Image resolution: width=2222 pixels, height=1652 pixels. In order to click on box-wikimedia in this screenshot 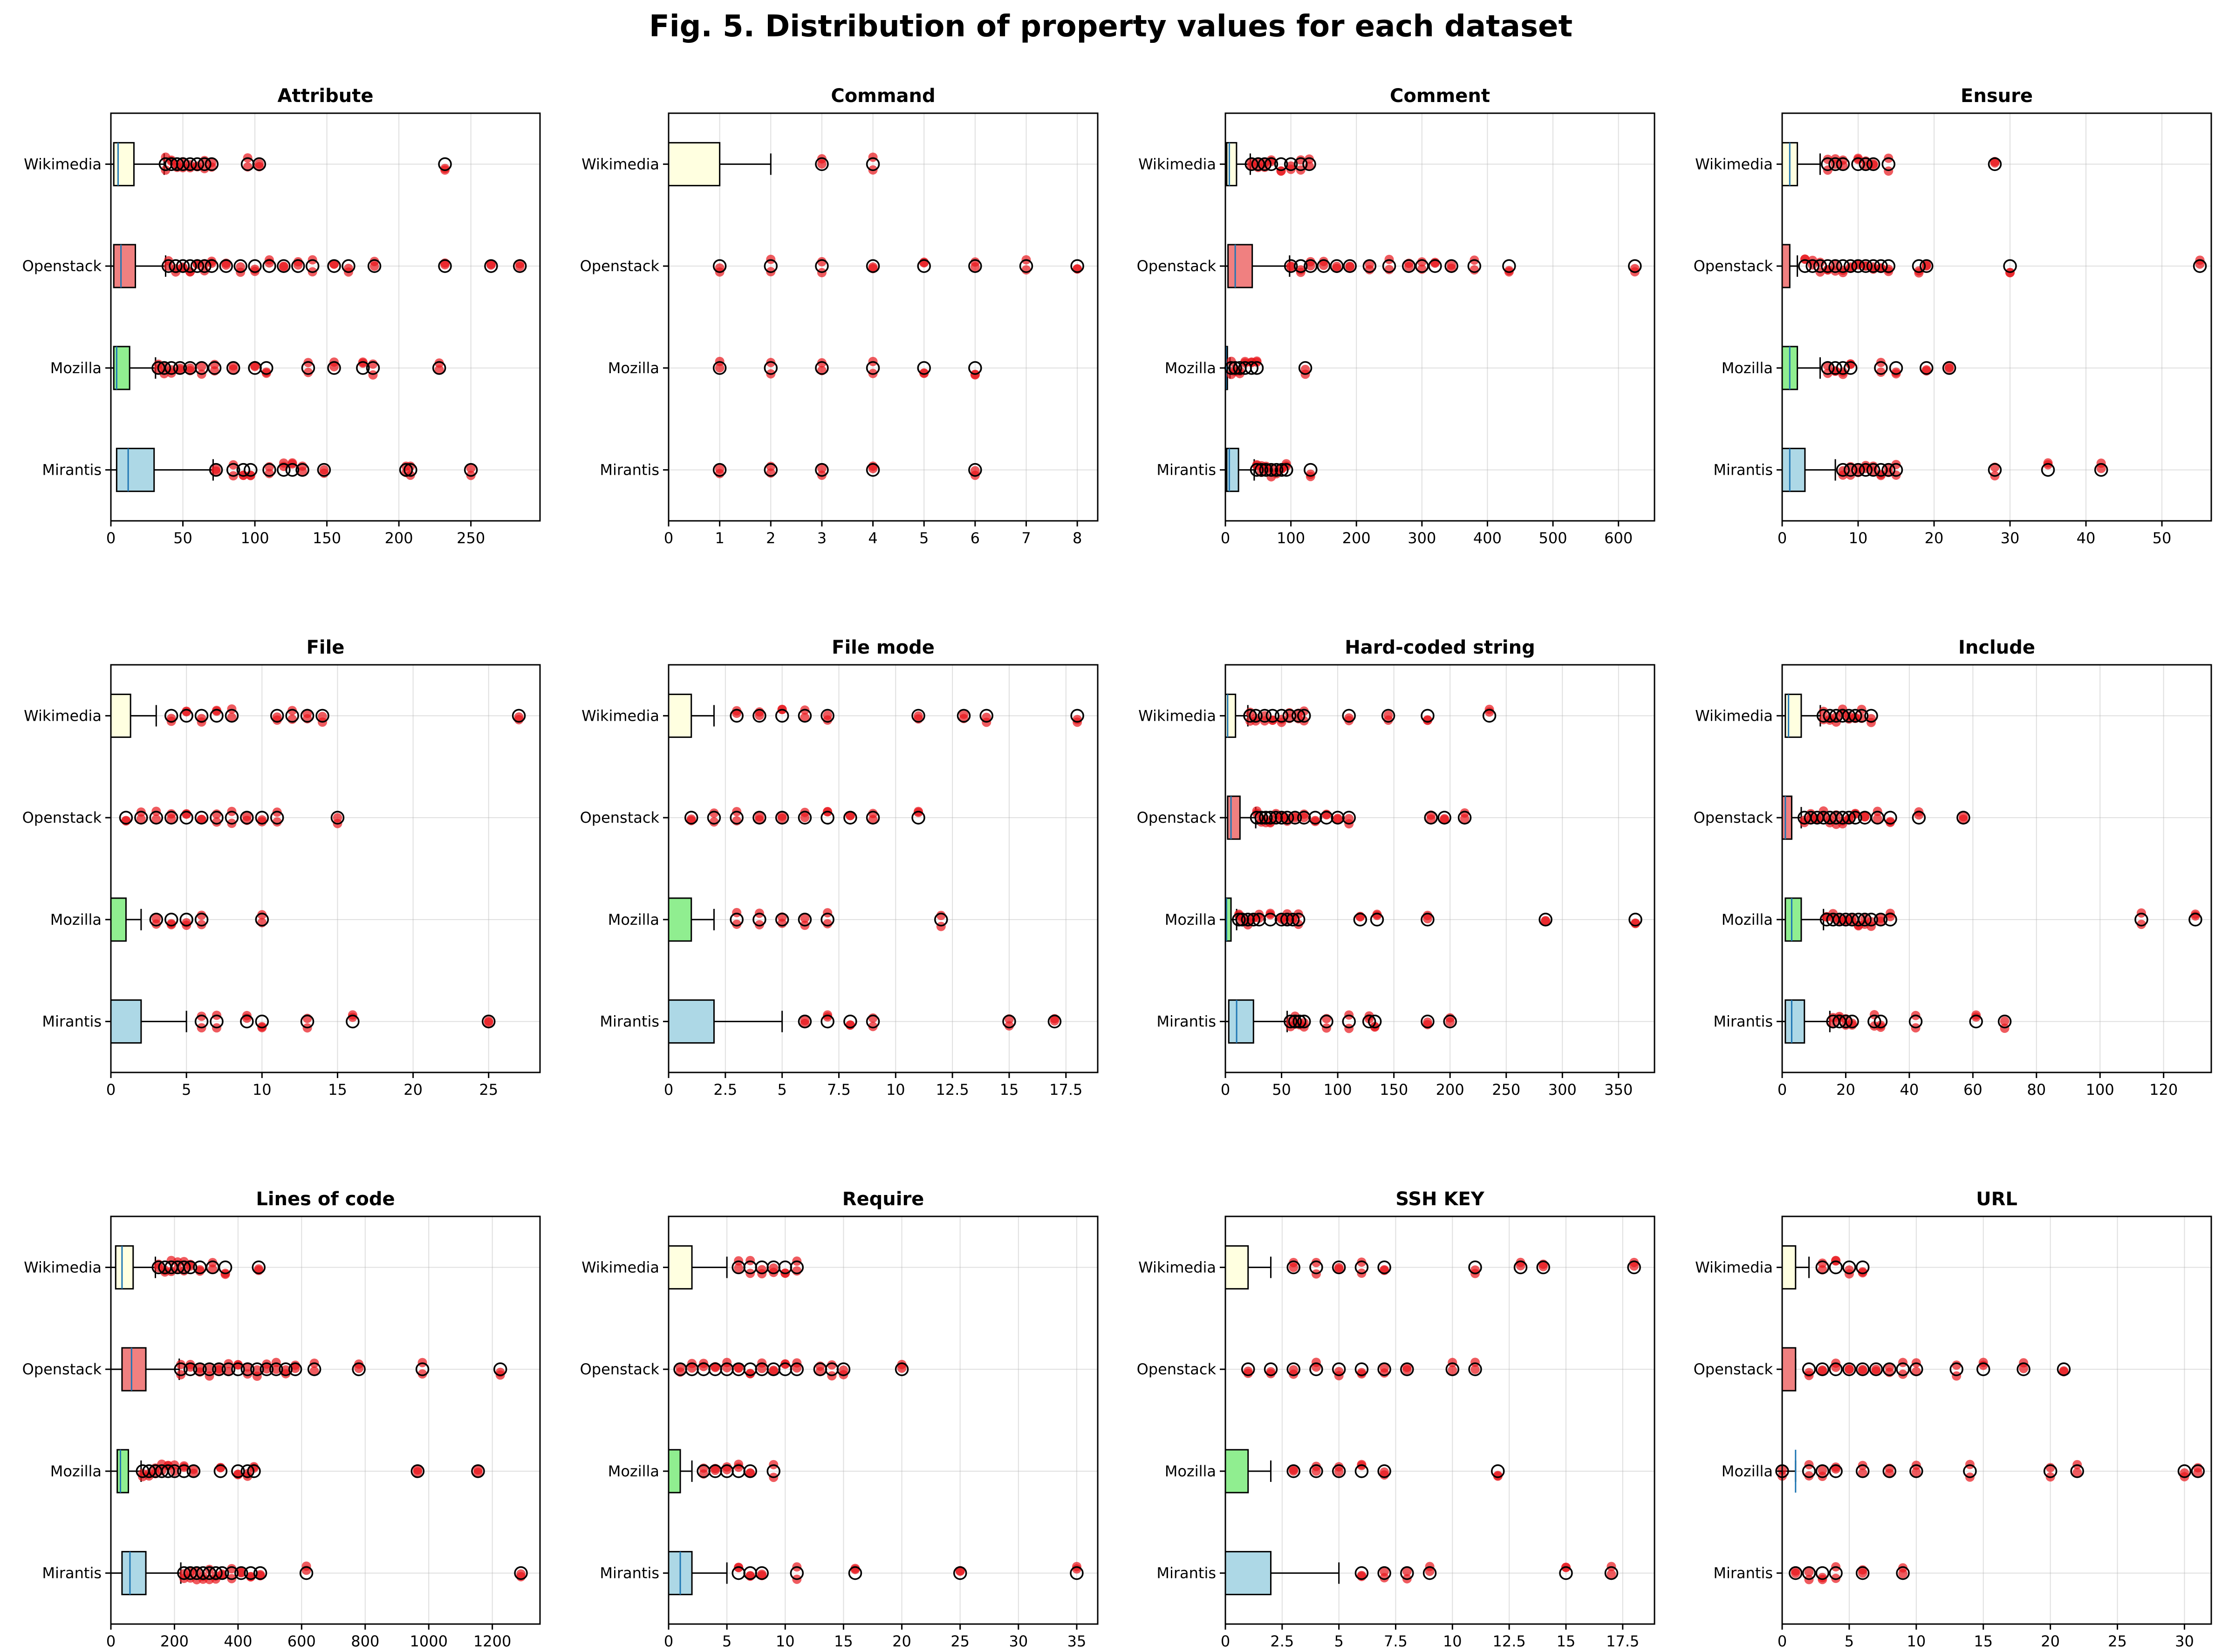, I will do `click(1360, 715)`.